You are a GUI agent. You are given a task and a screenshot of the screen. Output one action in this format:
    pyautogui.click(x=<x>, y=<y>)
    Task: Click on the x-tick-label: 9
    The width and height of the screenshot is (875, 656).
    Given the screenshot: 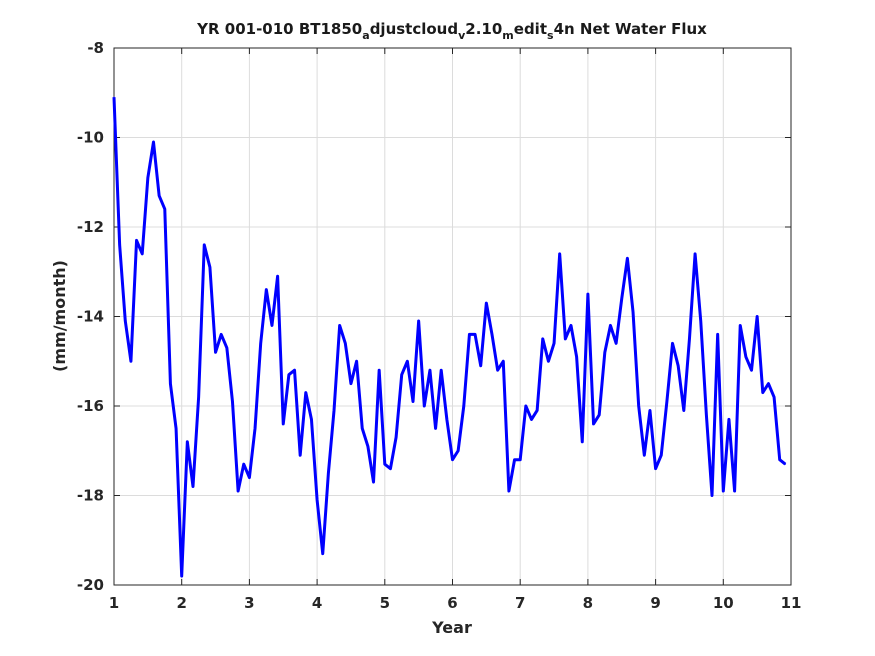 What is the action you would take?
    pyautogui.click(x=655, y=603)
    